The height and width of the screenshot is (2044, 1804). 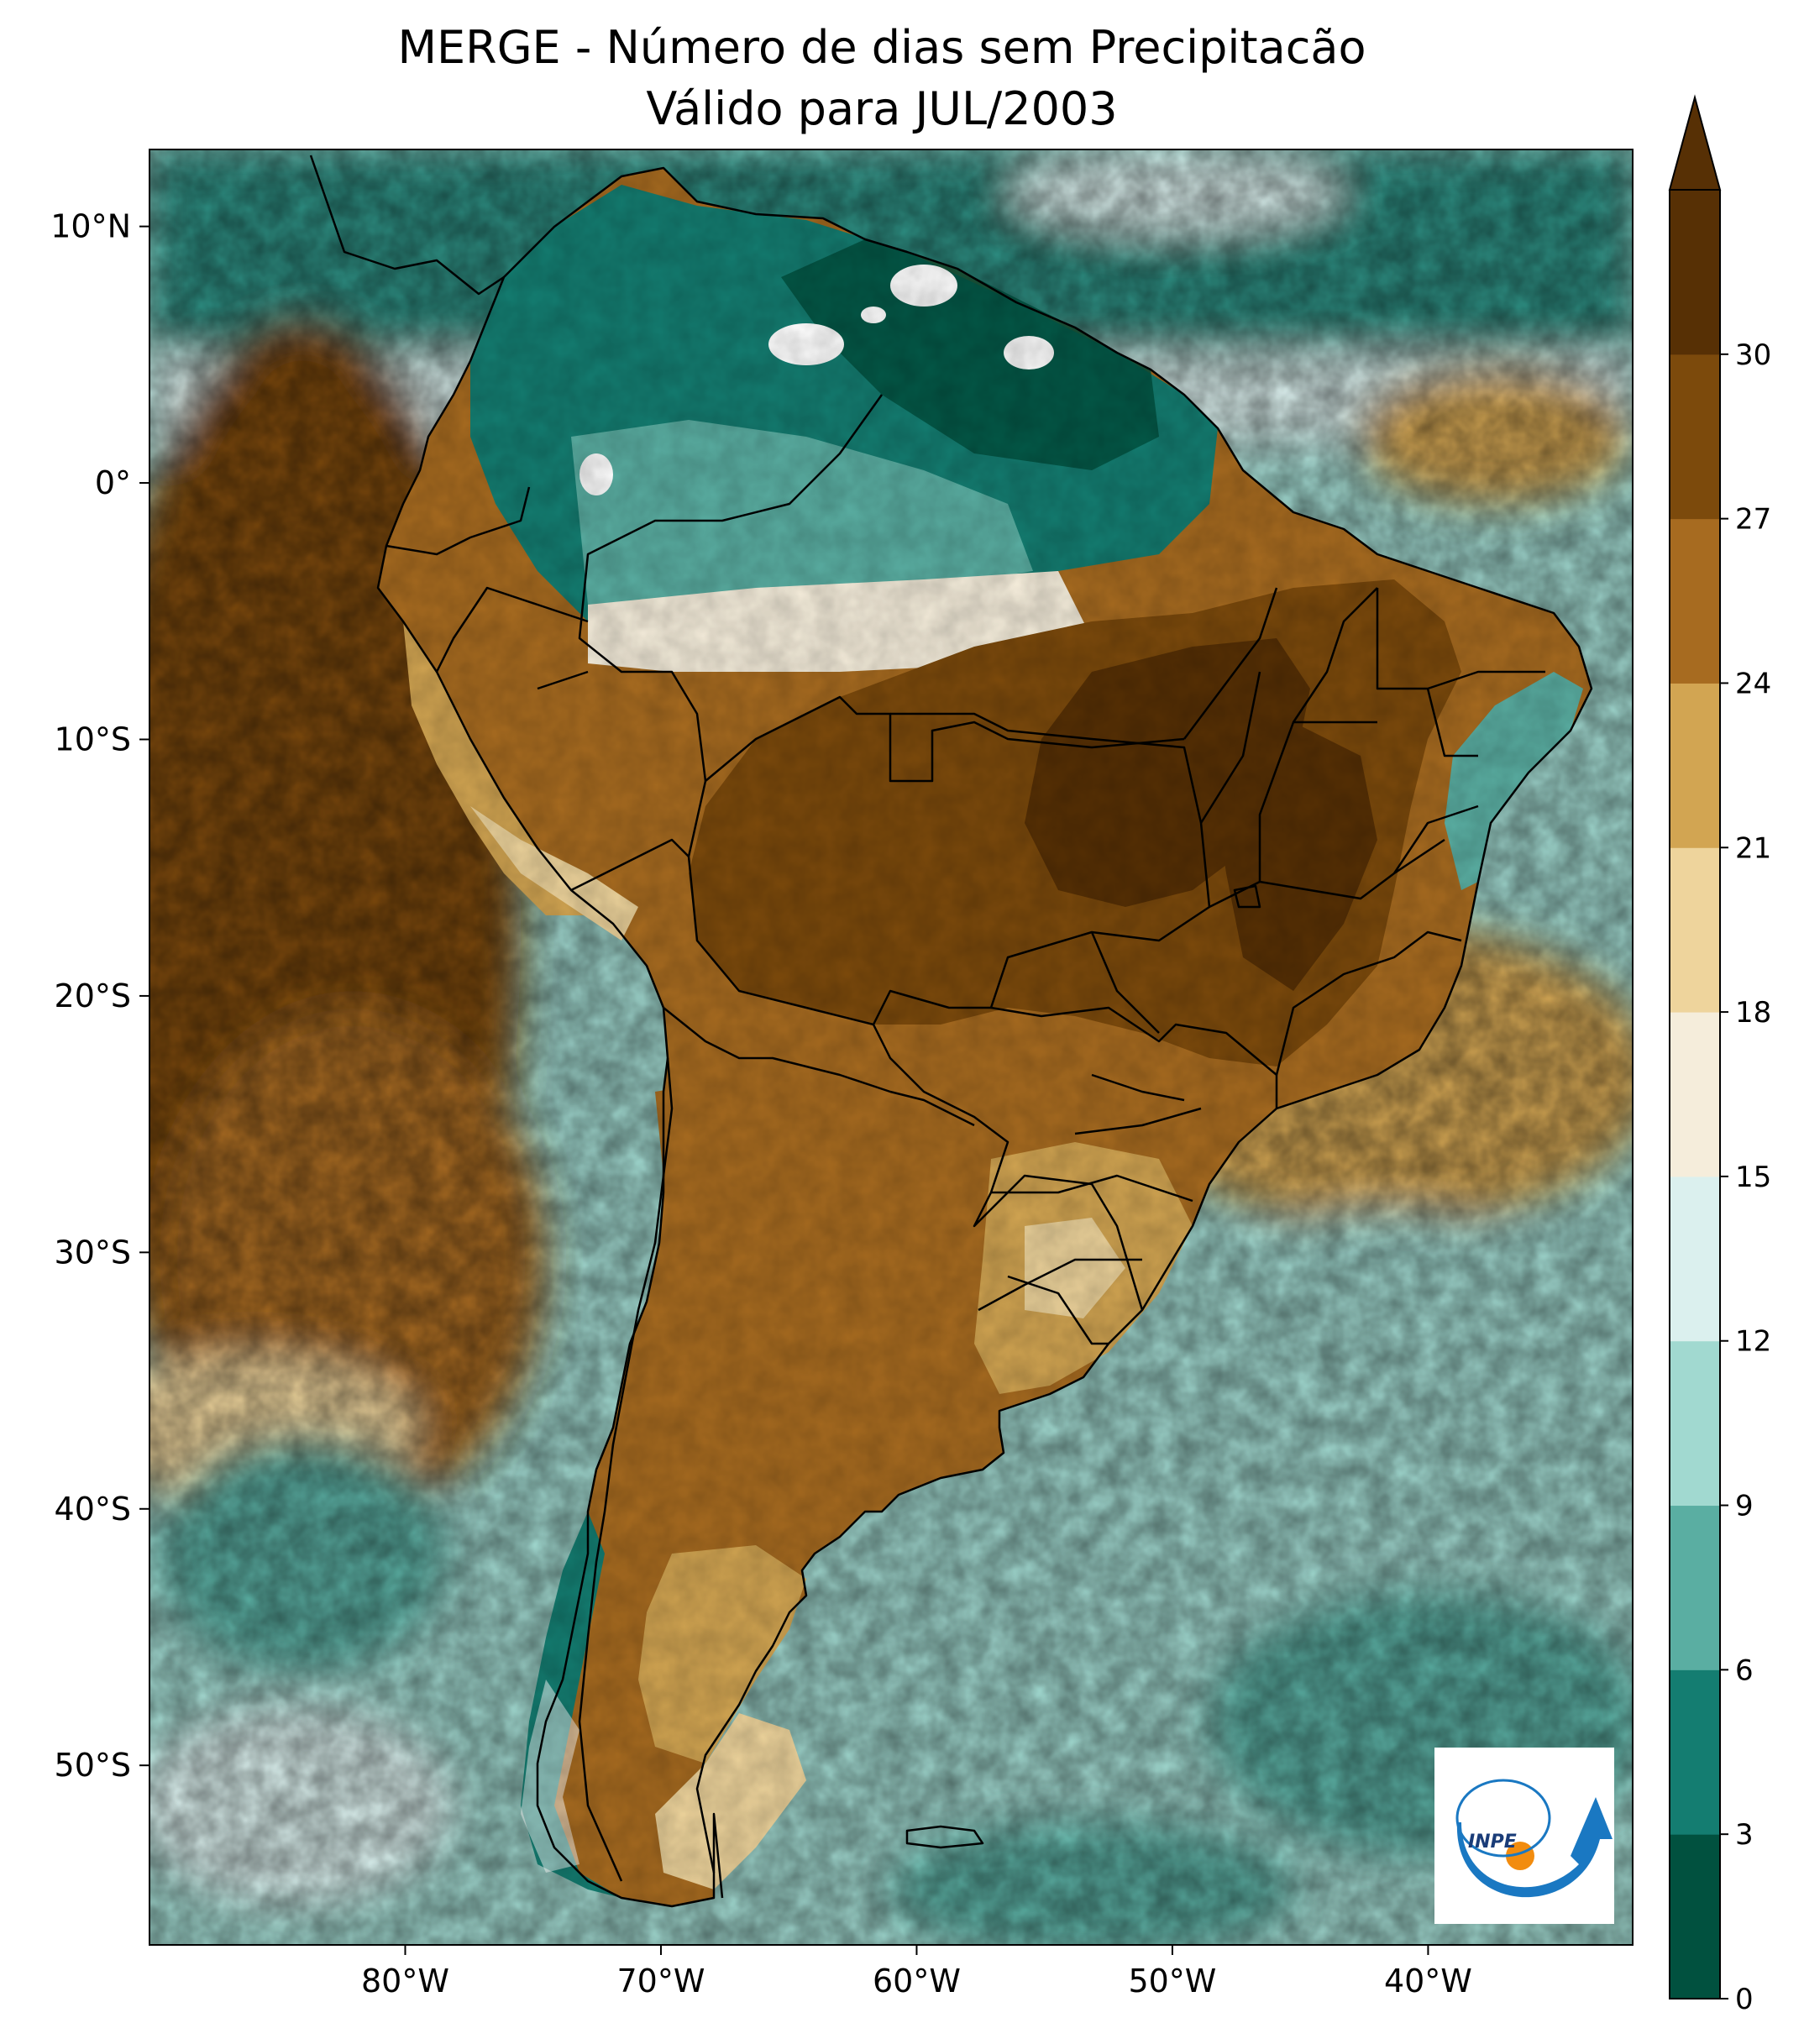 I want to click on lat-tick-label: 0°, so click(x=113, y=482).